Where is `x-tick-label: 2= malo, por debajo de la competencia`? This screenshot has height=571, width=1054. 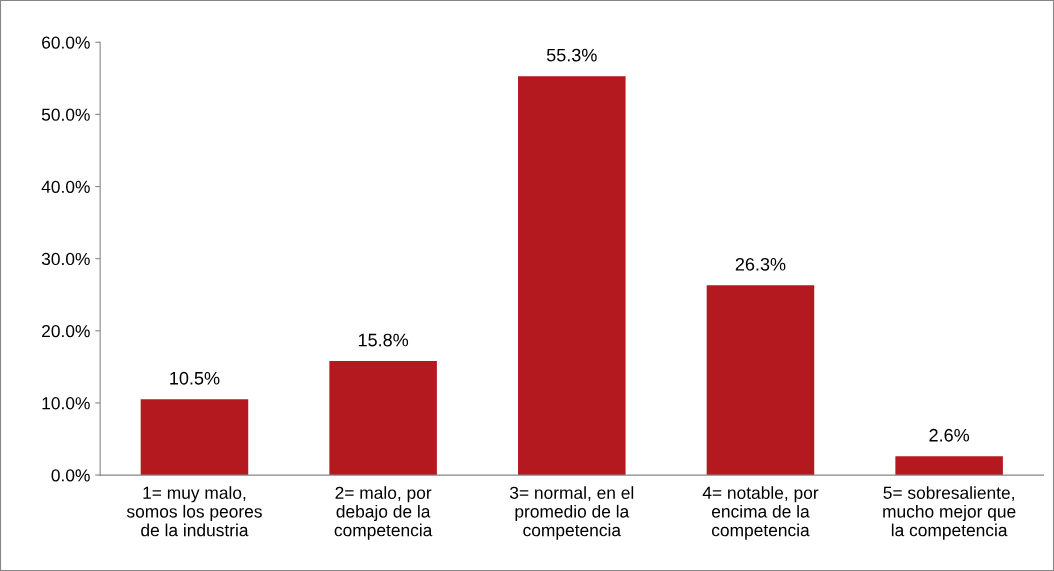 x-tick-label: 2= malo, por debajo de la competencia is located at coordinates (383, 513).